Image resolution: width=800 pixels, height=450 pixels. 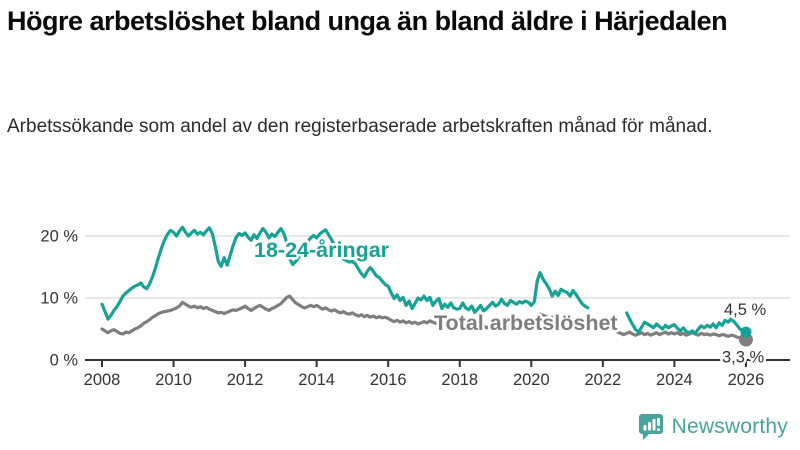 What do you see at coordinates (102, 380) in the screenshot?
I see `x-axis-tick-label: 2008` at bounding box center [102, 380].